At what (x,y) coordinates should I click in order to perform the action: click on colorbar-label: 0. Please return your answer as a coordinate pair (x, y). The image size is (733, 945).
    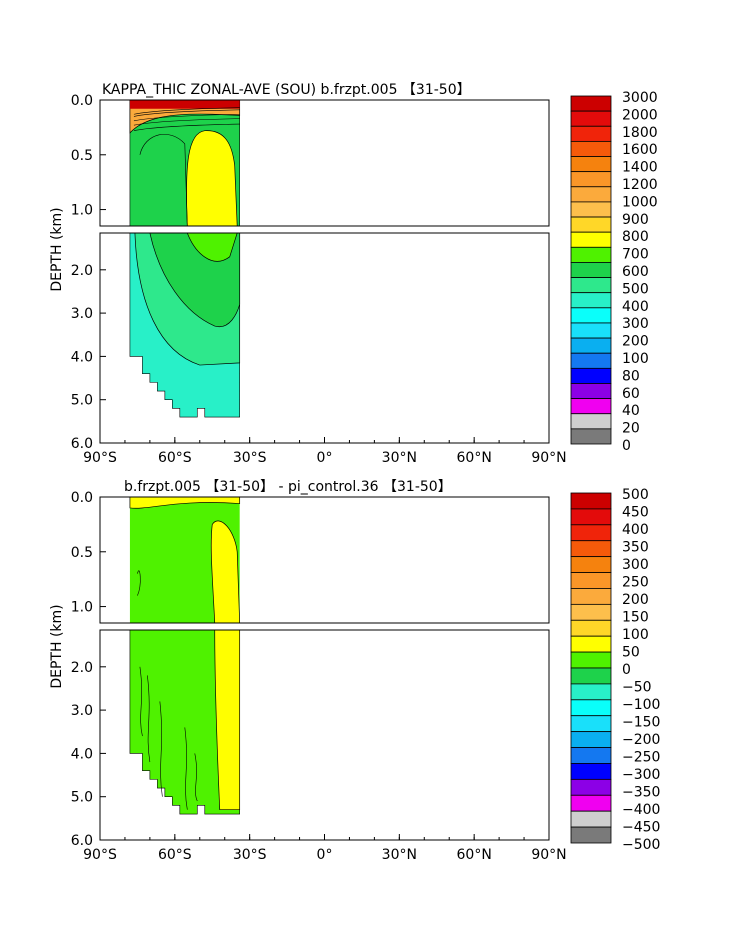
    Looking at the image, I should click on (626, 670).